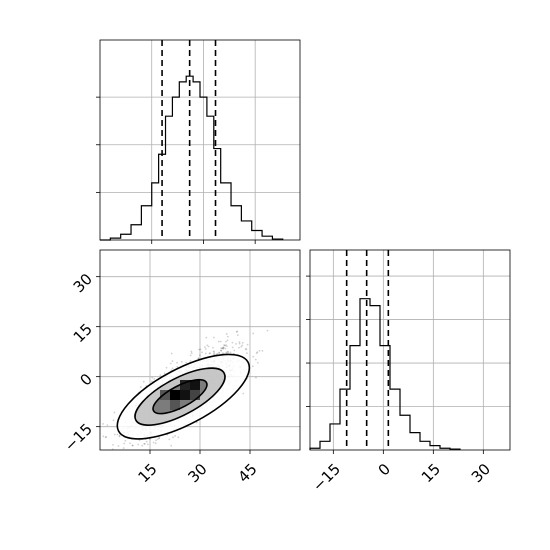 The height and width of the screenshot is (550, 550). I want to click on x-tick-label: 30, so click(198, 473).